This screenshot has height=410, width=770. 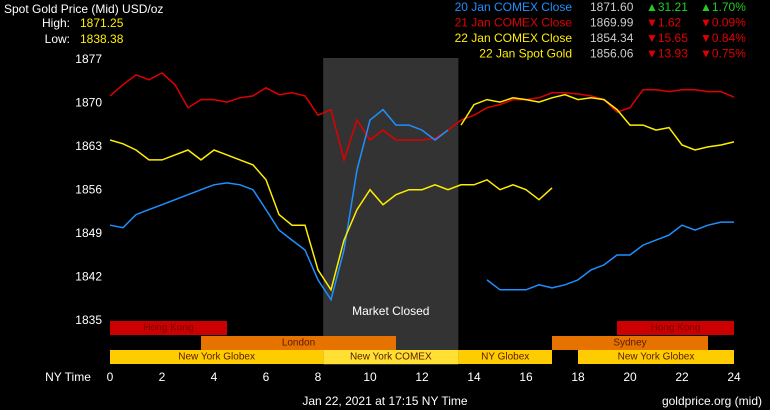 I want to click on y-tick-label: 1842, so click(x=88, y=277).